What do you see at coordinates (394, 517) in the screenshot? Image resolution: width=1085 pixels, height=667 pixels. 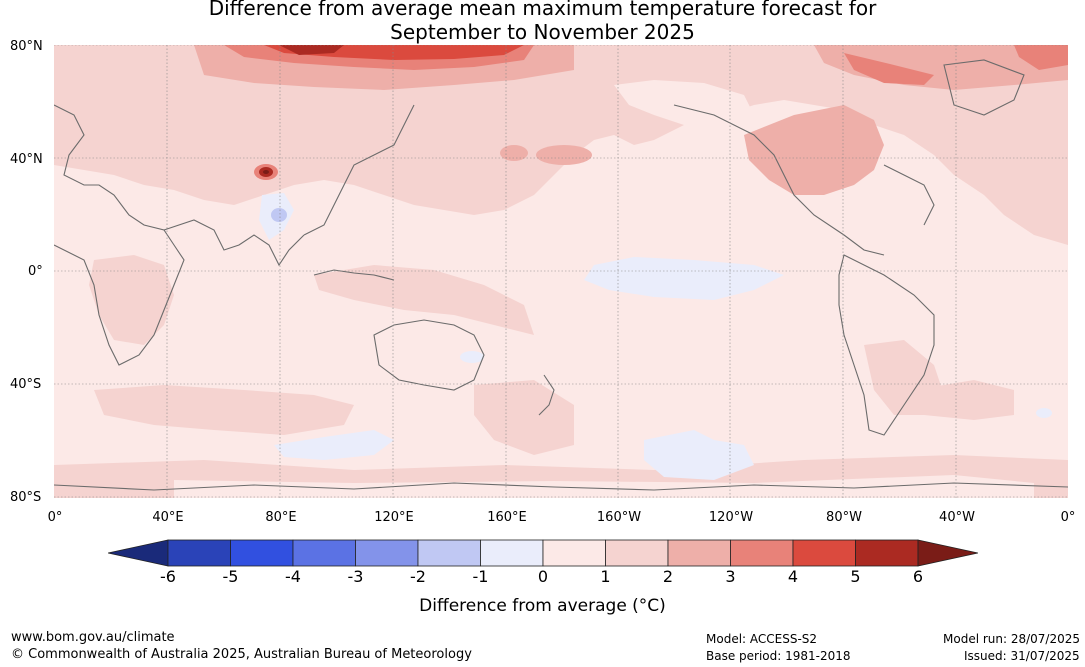 I see `lon-label-120e: 120°E` at bounding box center [394, 517].